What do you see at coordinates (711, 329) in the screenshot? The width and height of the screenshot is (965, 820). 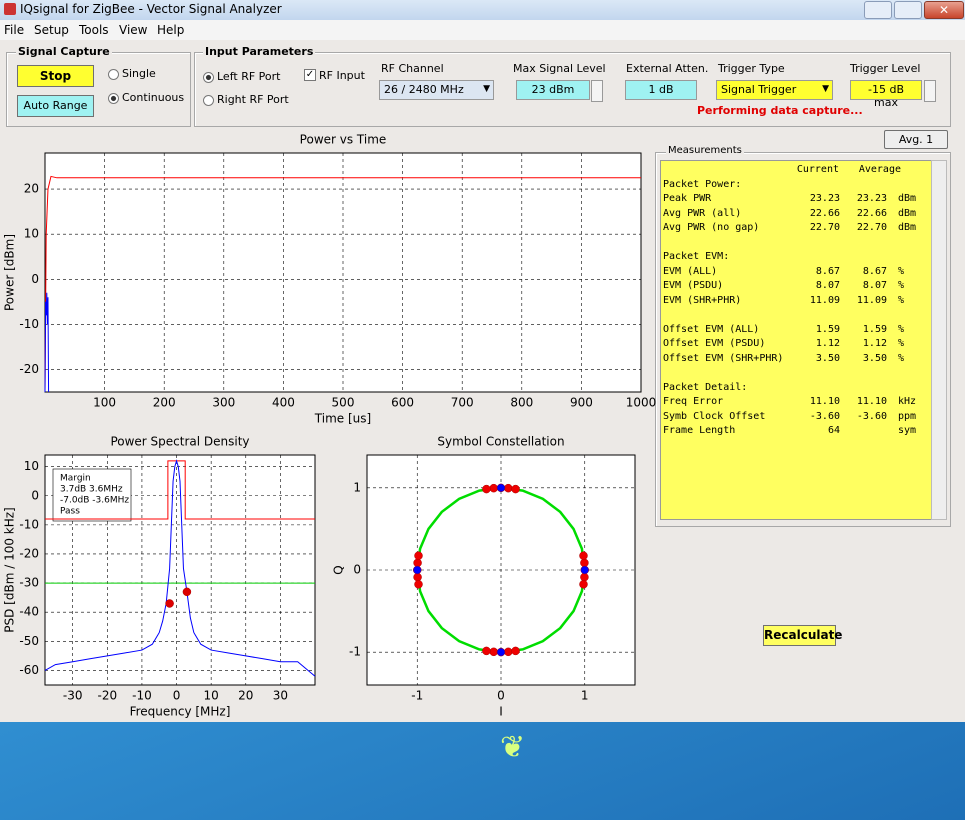 I see `measurement-text: Offset EVM (ALL)` at bounding box center [711, 329].